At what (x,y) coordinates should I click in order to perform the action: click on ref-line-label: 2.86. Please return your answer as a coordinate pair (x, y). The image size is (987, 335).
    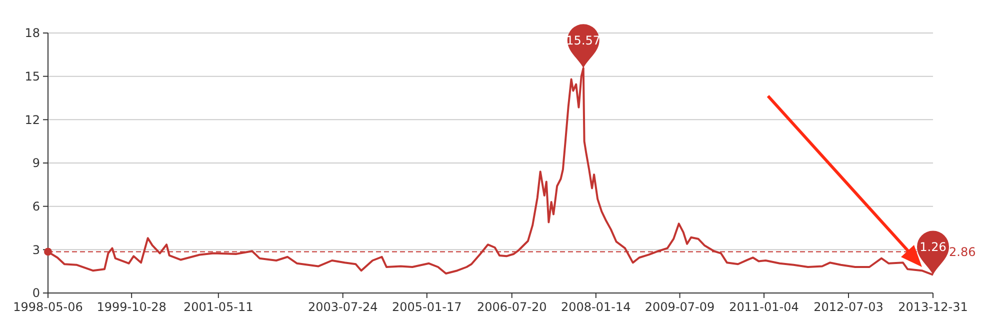
    Looking at the image, I should click on (962, 251).